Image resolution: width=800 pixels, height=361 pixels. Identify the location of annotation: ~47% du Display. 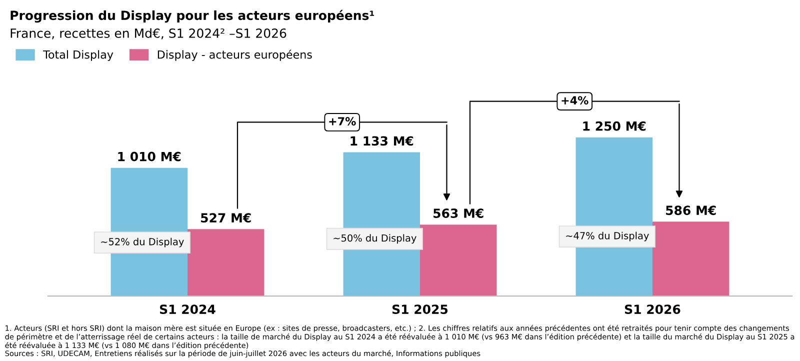
(607, 237).